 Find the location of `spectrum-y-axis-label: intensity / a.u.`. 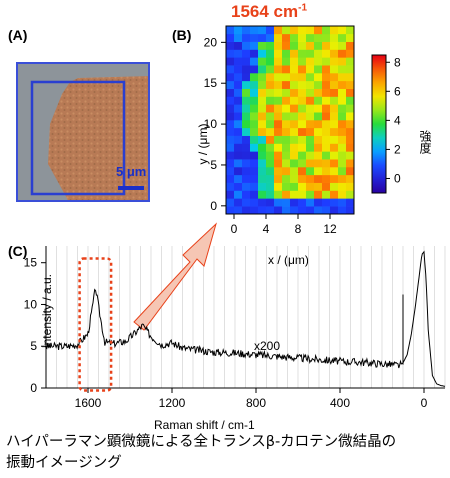

spectrum-y-axis-label: intensity / a.u. is located at coordinates (47, 311).